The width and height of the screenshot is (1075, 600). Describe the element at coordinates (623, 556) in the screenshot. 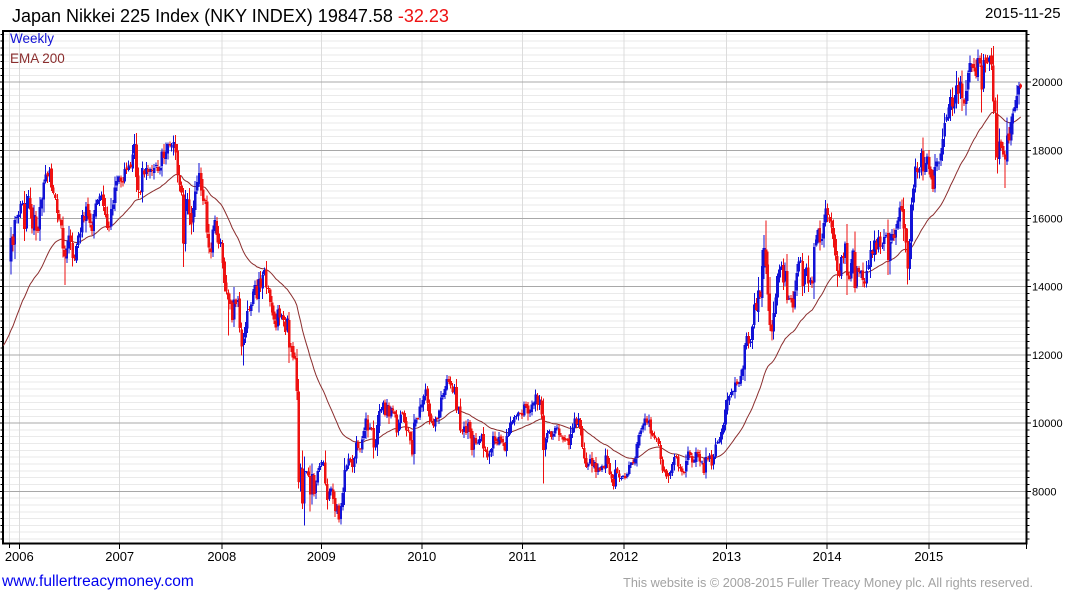

I see `svg-text: 2012` at that location.